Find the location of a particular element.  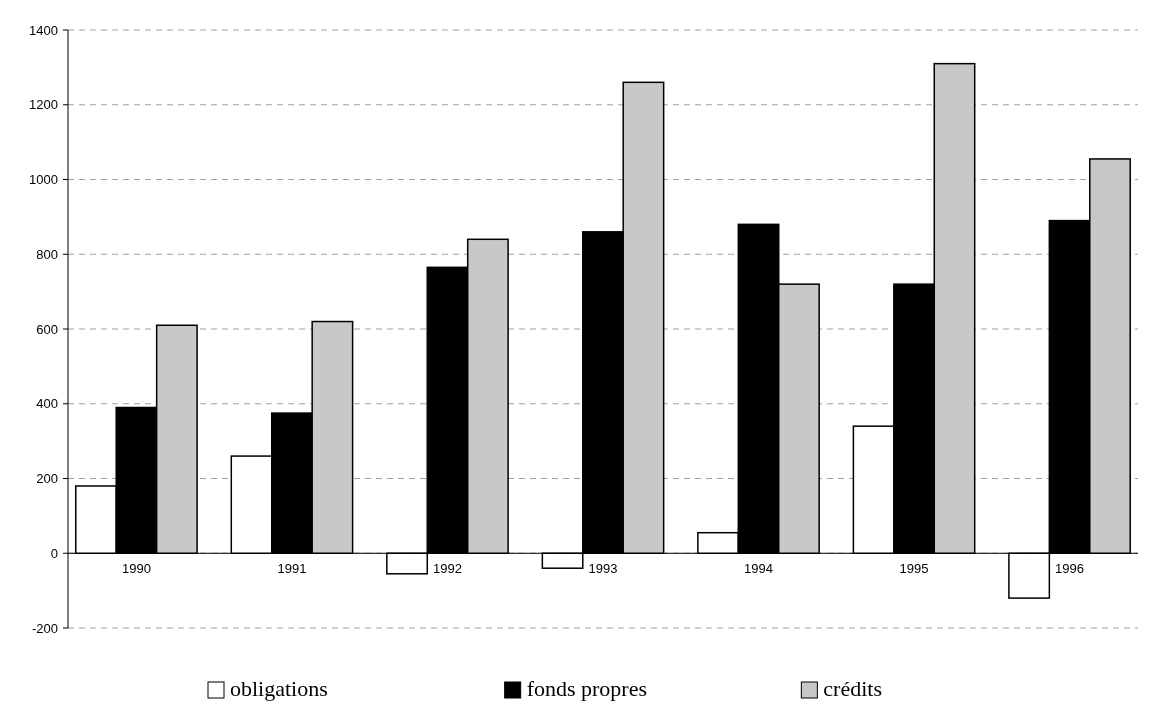

y-tick-label: 200 is located at coordinates (47, 479).